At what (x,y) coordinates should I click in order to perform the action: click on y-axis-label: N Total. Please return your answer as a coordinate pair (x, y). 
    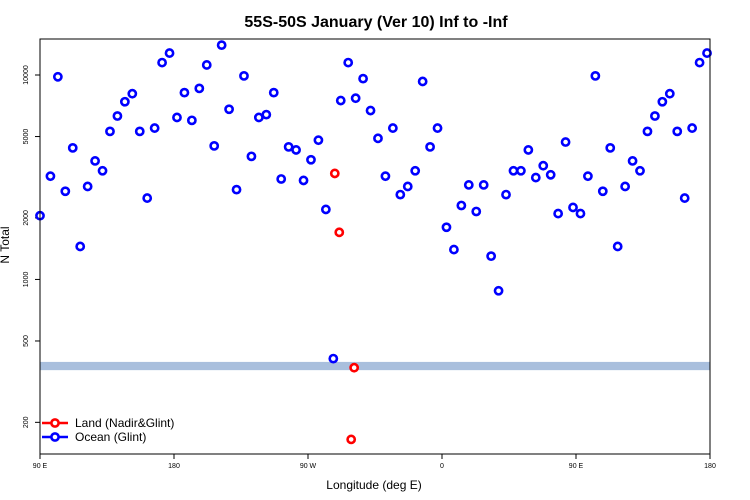
    Looking at the image, I should click on (6, 244).